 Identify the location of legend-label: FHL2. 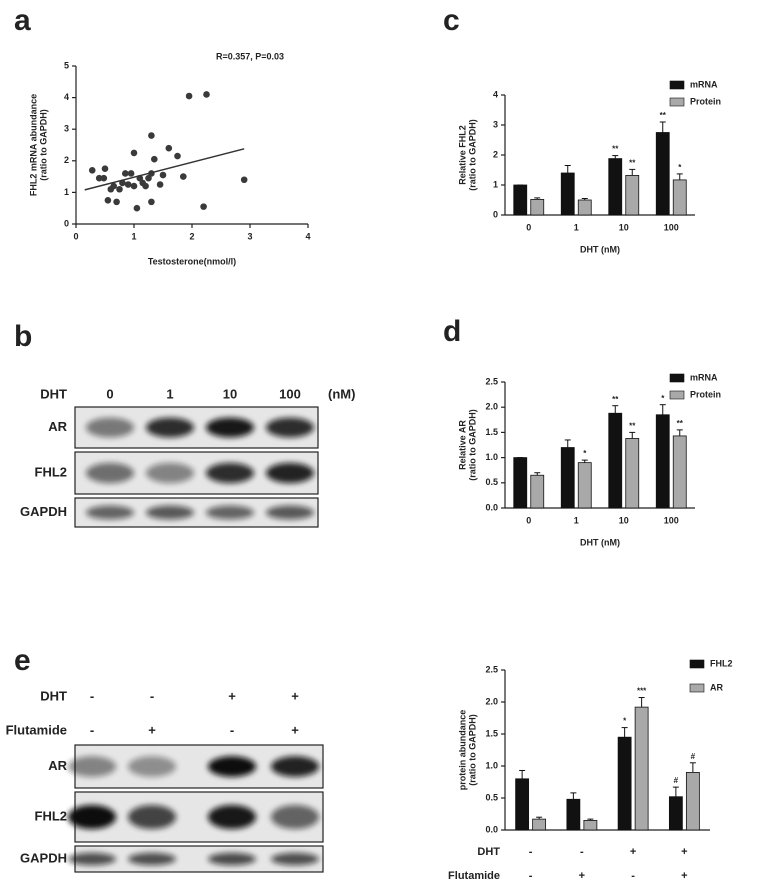
(721, 663).